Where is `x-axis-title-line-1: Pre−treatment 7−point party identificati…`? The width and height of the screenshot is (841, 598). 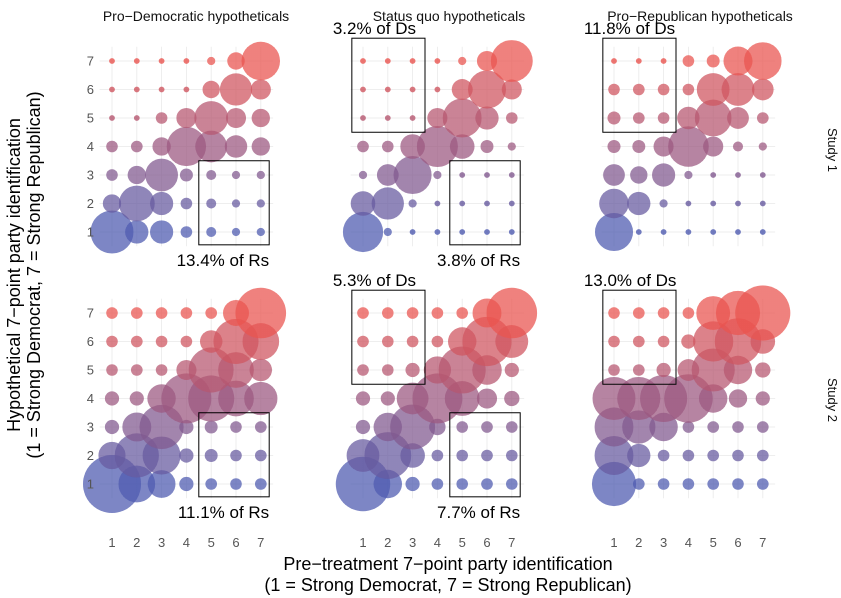 x-axis-title-line-1: Pre−treatment 7−point party identificati… is located at coordinates (447, 564).